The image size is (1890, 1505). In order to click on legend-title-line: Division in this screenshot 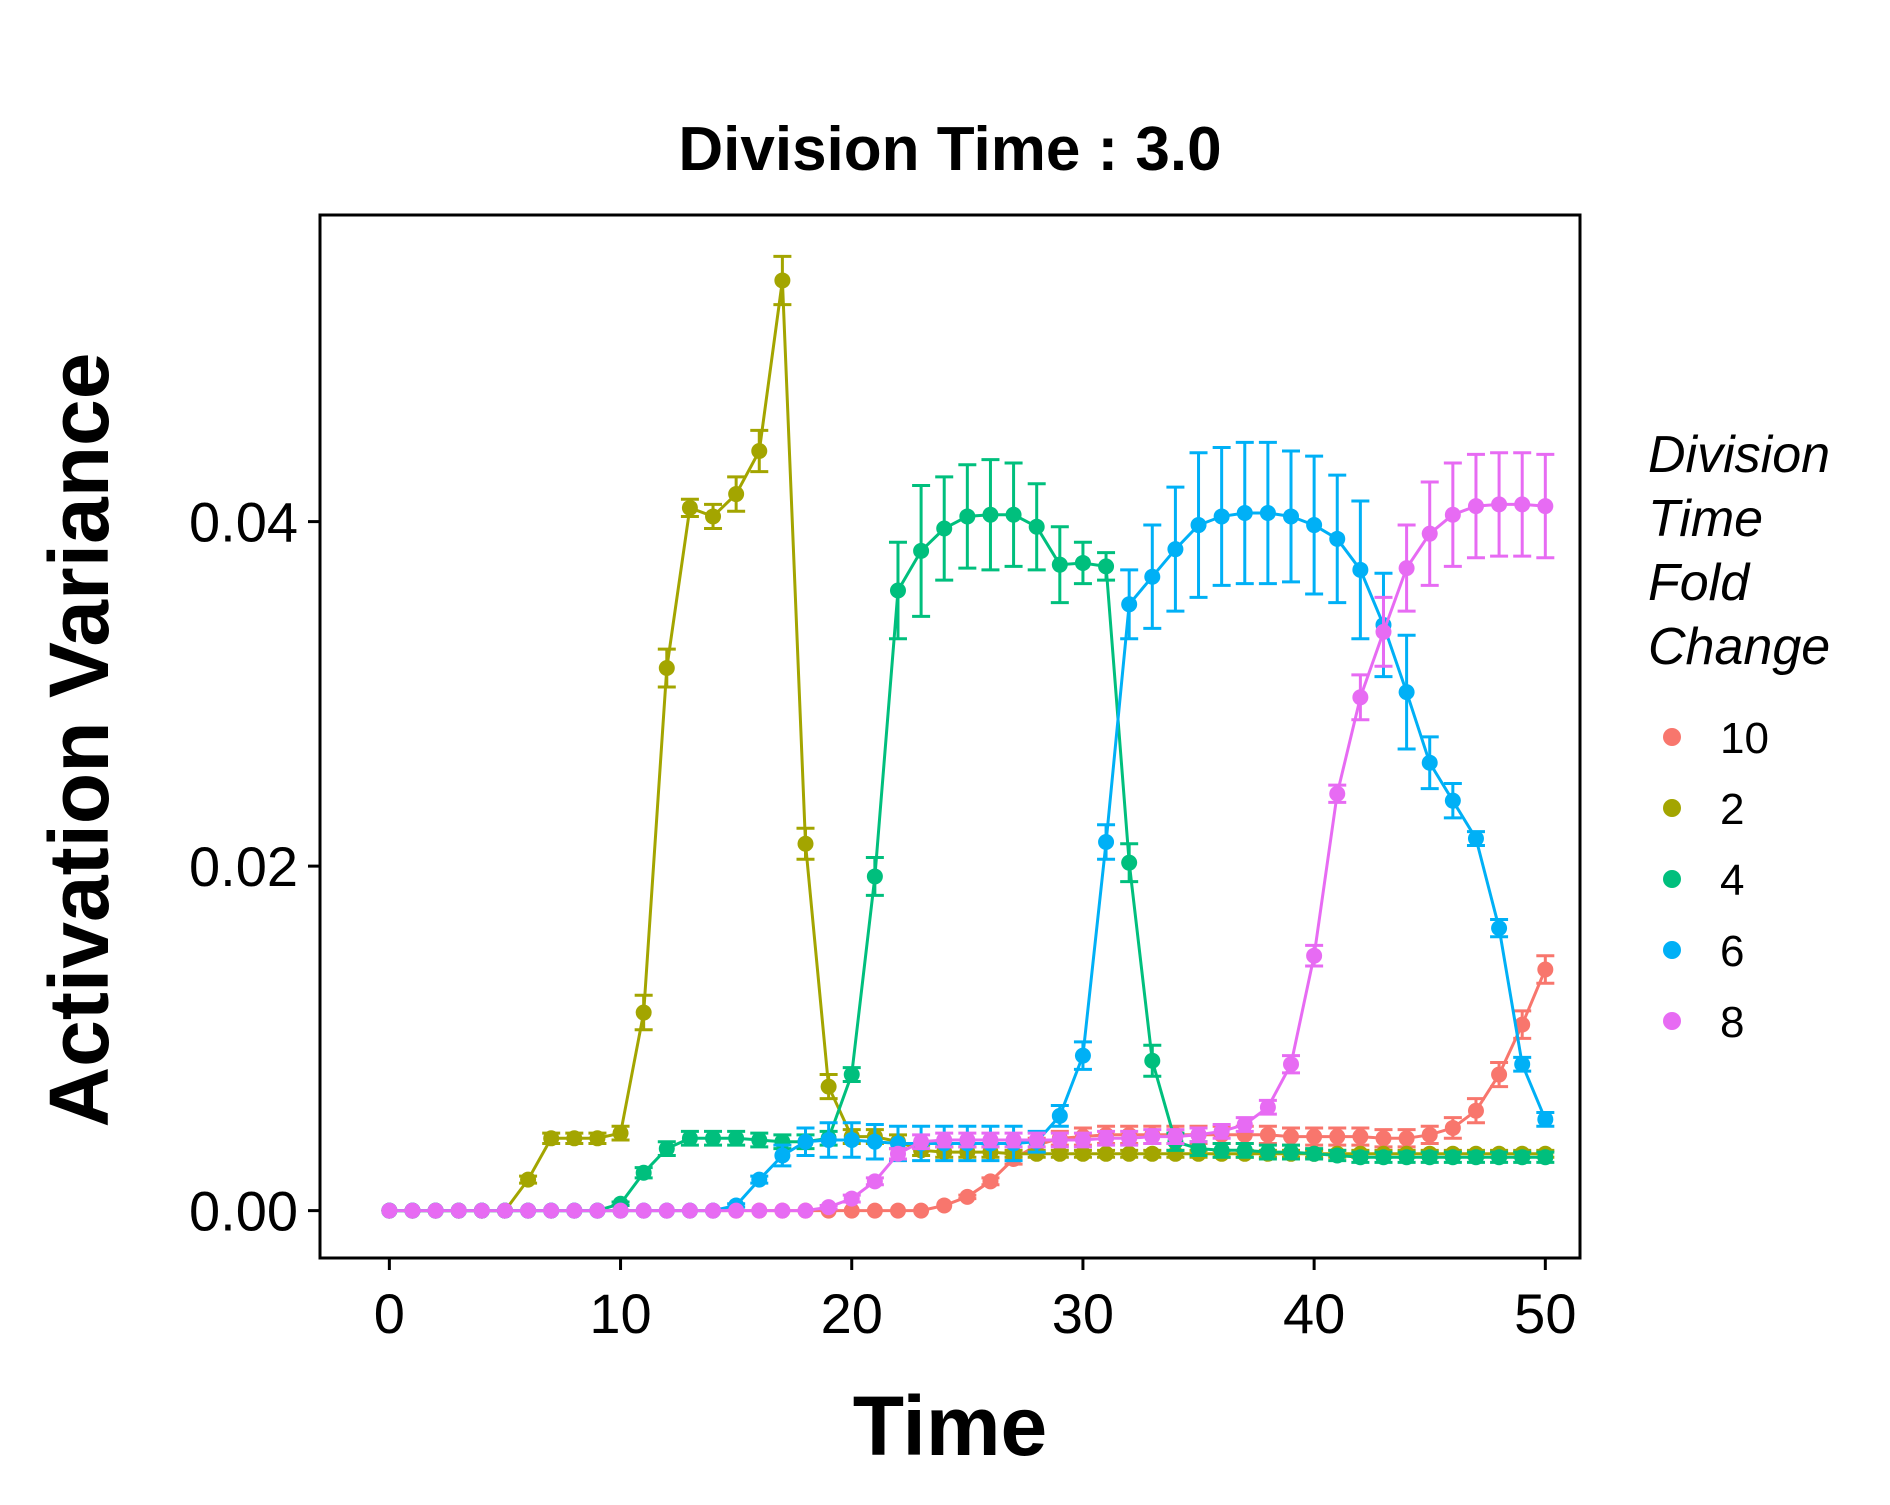, I will do `click(1739, 455)`.